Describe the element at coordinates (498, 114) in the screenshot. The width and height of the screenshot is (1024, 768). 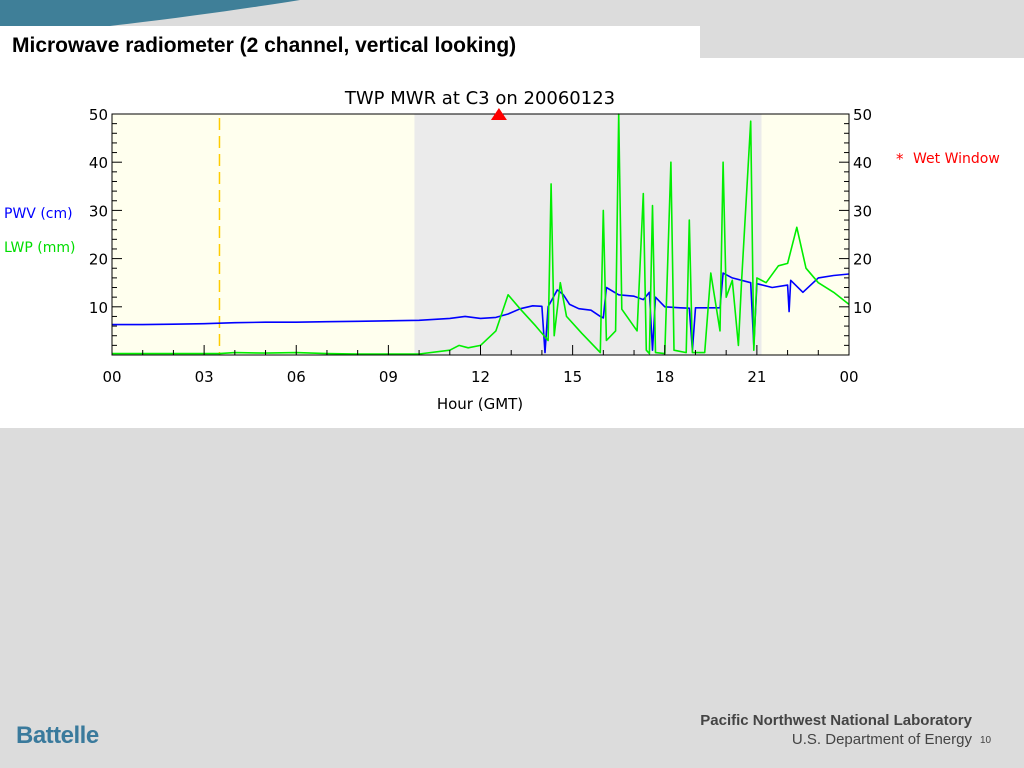
I see `wet-window-marker` at that location.